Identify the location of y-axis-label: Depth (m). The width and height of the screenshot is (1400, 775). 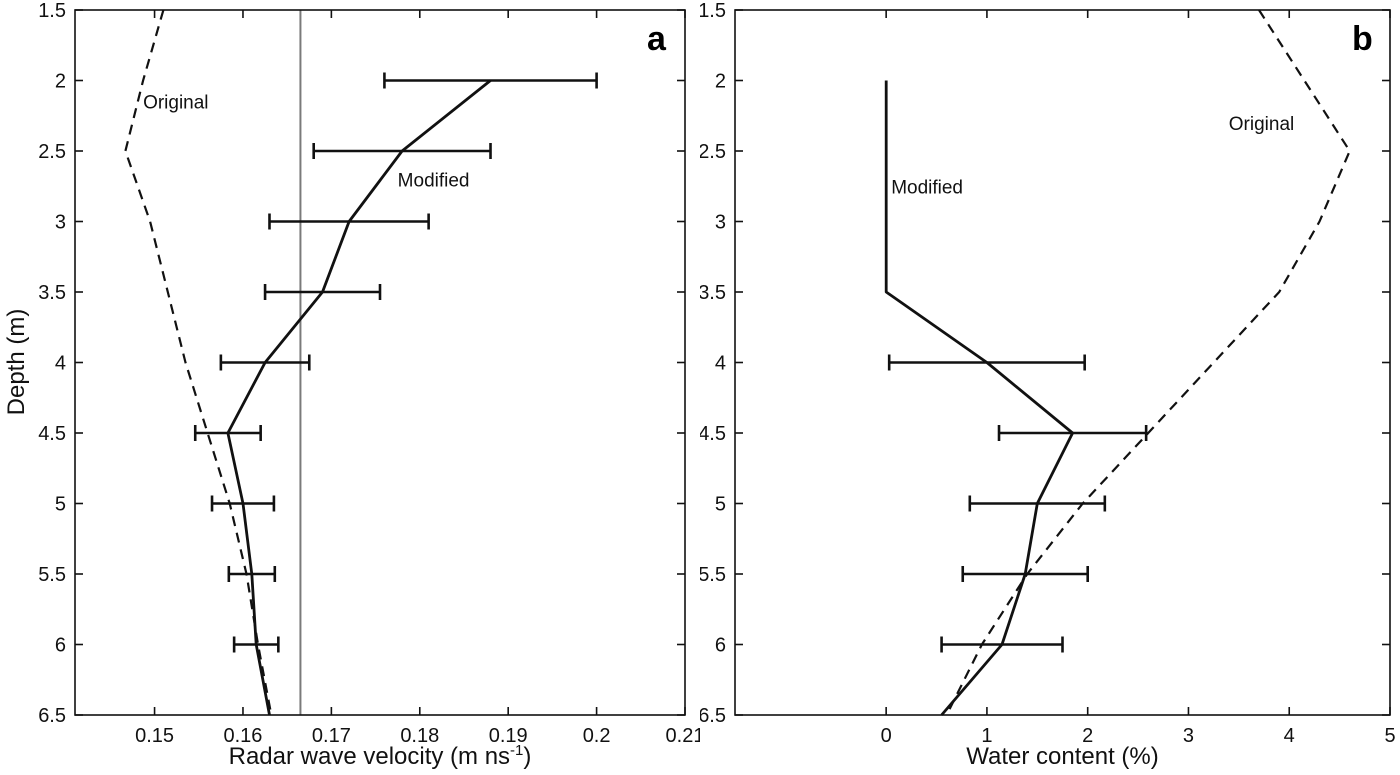
(16, 362).